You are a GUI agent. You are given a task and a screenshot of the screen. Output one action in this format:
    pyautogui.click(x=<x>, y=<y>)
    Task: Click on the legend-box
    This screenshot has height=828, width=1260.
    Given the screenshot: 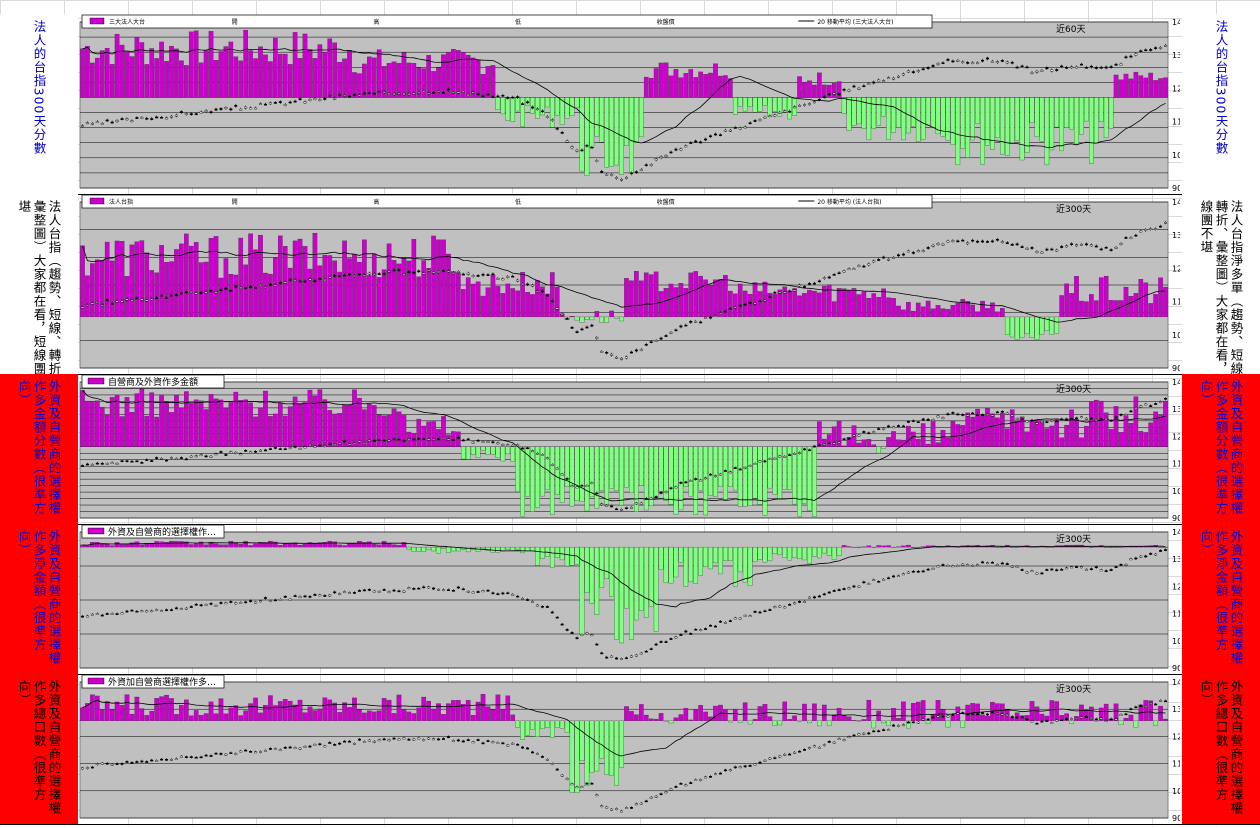 What is the action you would take?
    pyautogui.click(x=507, y=201)
    